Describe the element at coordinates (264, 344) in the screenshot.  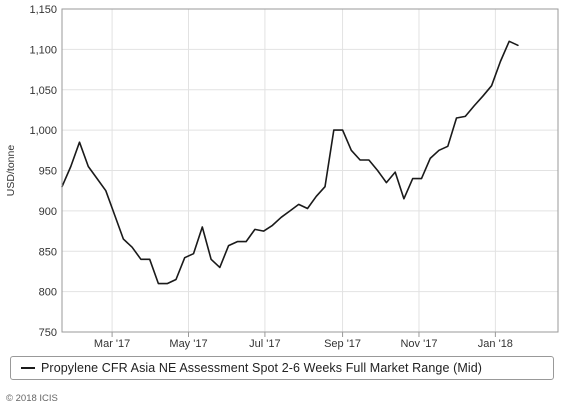
I see `x-tick-label: Jul '17` at that location.